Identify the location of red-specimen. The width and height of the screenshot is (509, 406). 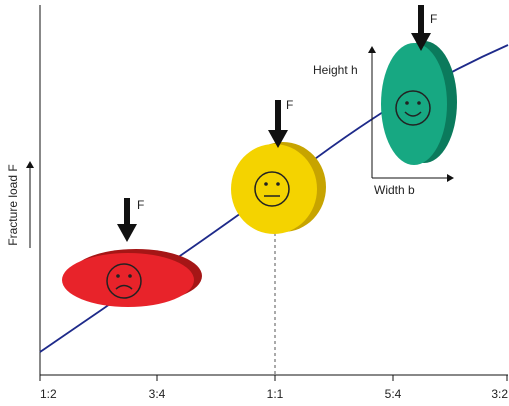
(132, 278).